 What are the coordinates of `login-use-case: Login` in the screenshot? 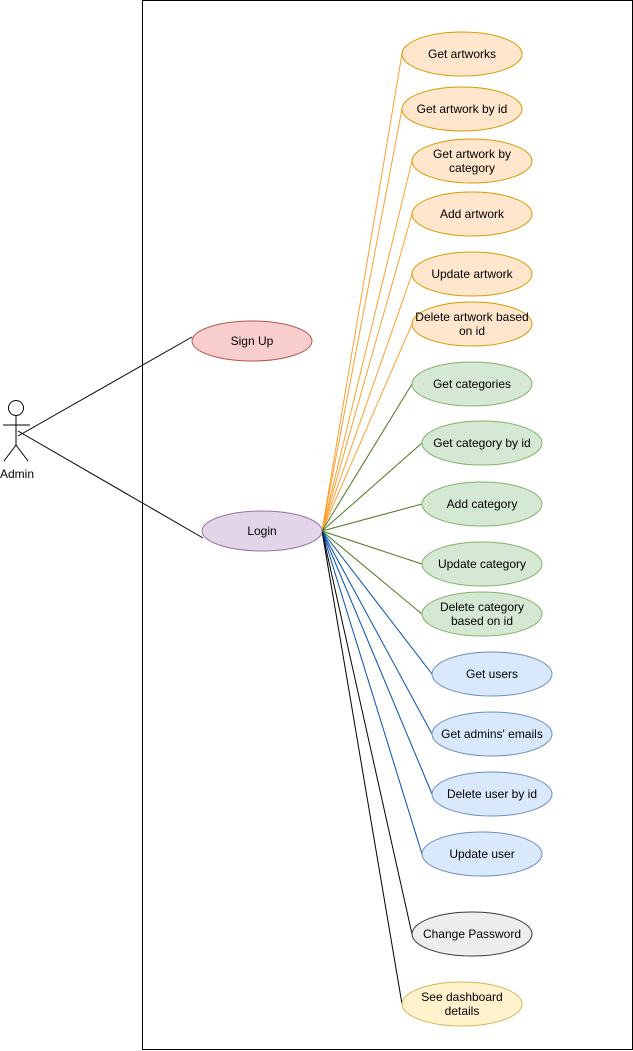 It's located at (262, 531).